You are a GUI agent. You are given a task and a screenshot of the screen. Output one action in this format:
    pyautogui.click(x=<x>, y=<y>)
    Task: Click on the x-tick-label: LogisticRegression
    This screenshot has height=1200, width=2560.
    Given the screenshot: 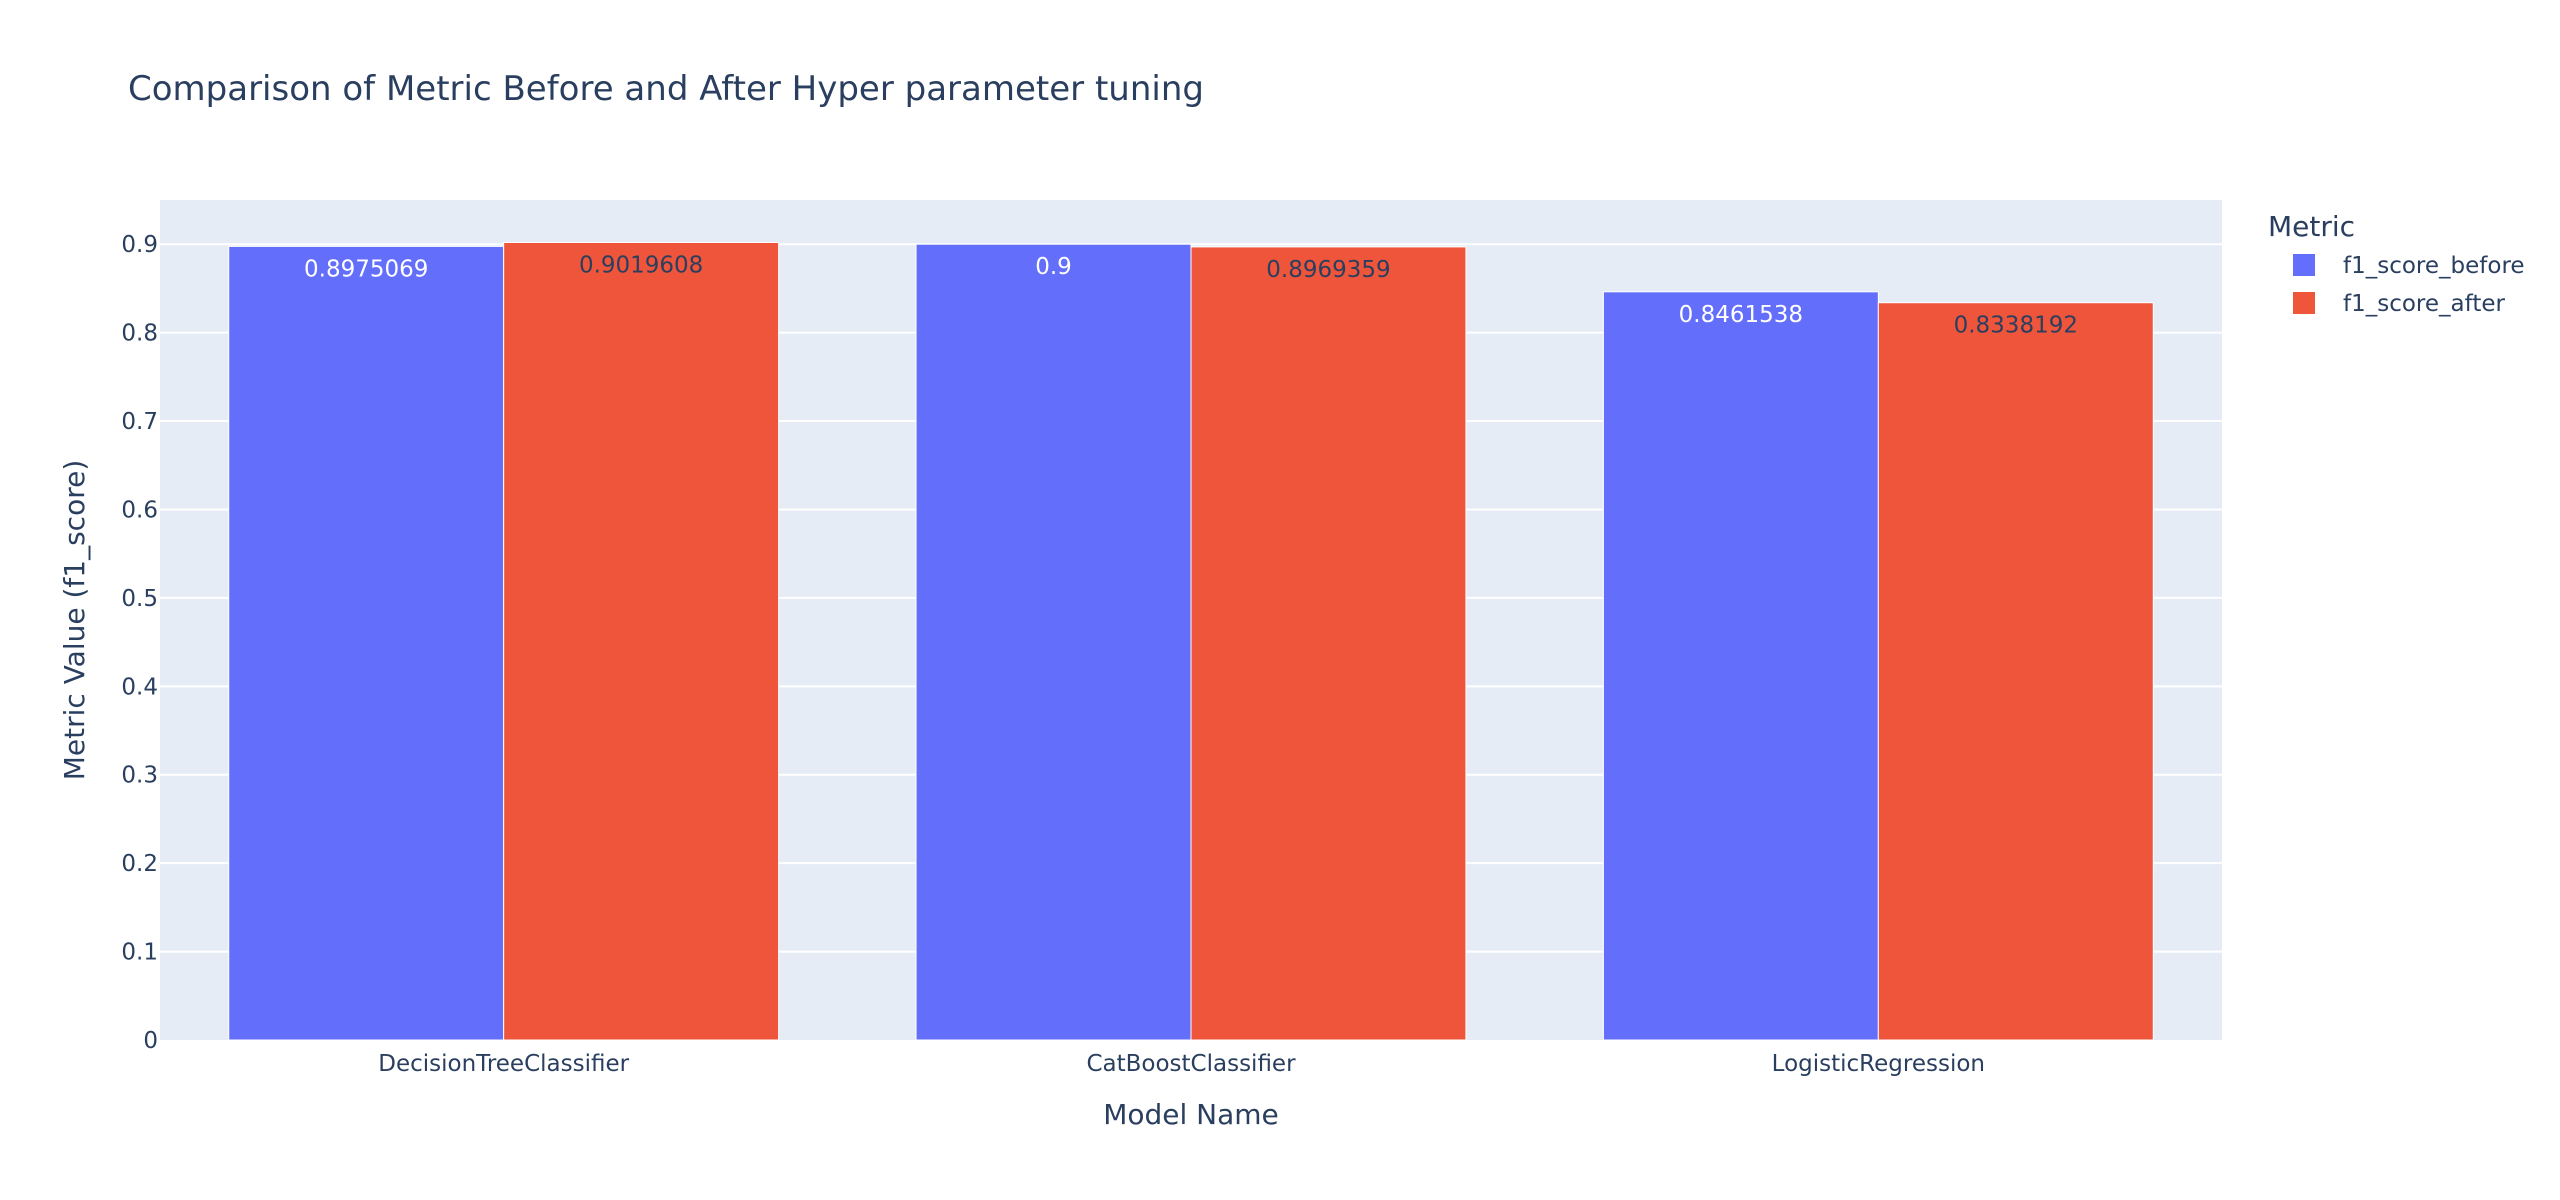 What is the action you would take?
    pyautogui.click(x=1878, y=1064)
    